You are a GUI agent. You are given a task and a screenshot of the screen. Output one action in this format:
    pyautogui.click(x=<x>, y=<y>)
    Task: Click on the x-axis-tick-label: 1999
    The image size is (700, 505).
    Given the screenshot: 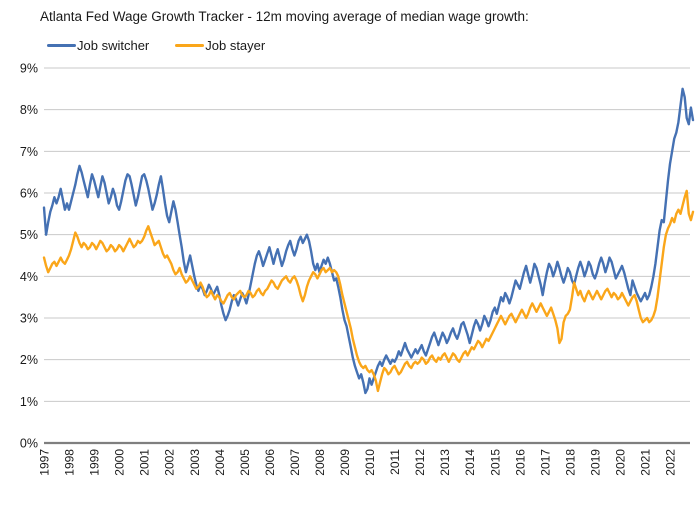 What is the action you would take?
    pyautogui.click(x=95, y=462)
    